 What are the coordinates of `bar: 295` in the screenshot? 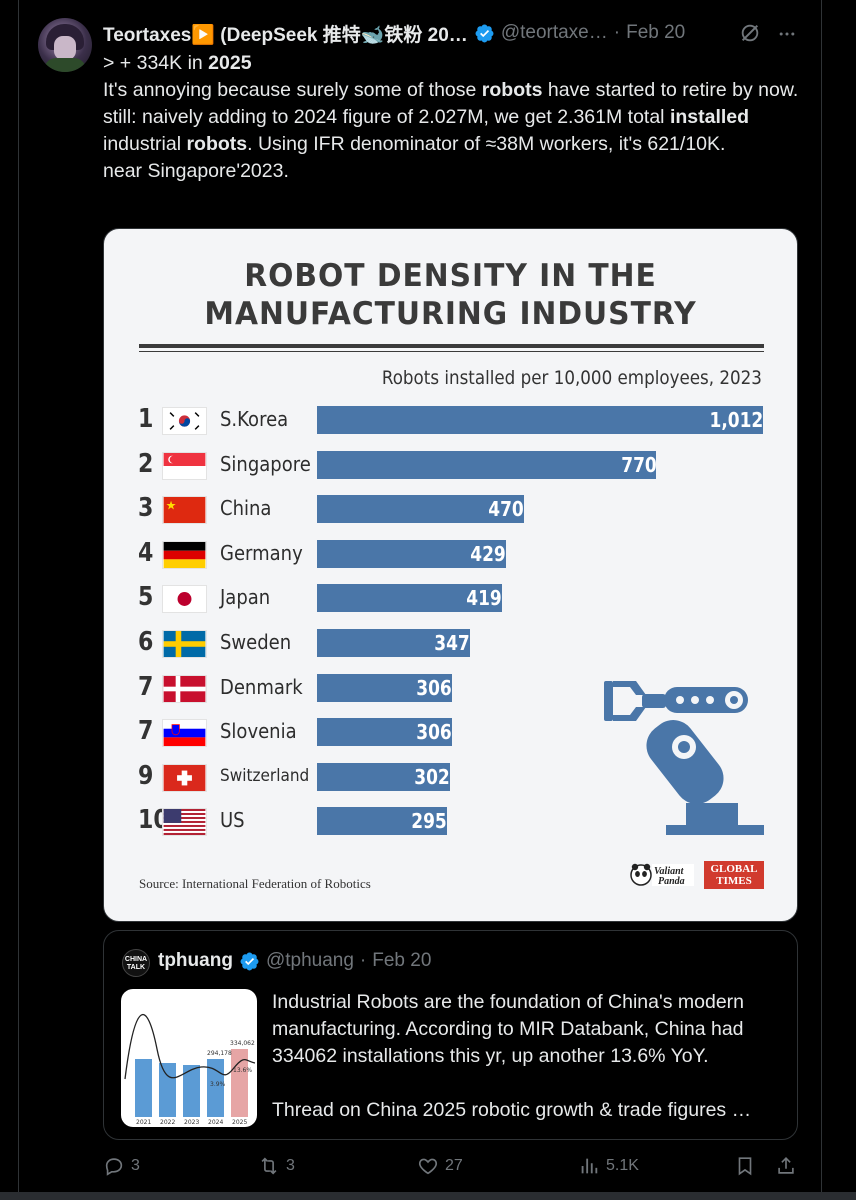 It's located at (382, 821).